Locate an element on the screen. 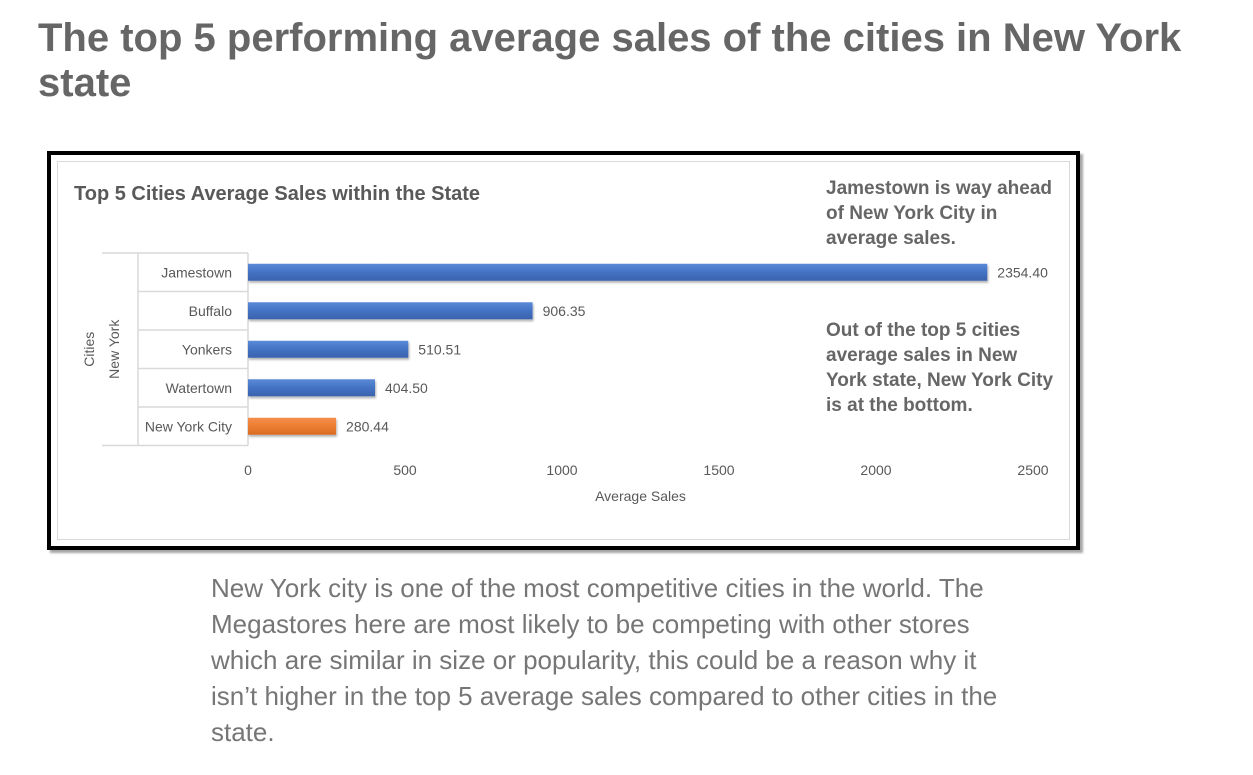  bar-new-york-city is located at coordinates (292, 426).